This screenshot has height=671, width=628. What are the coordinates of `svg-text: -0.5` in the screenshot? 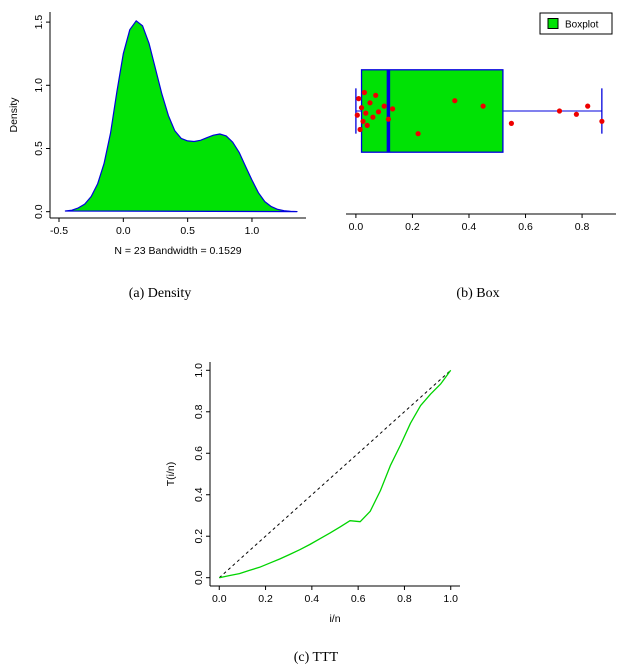 It's located at (59, 231).